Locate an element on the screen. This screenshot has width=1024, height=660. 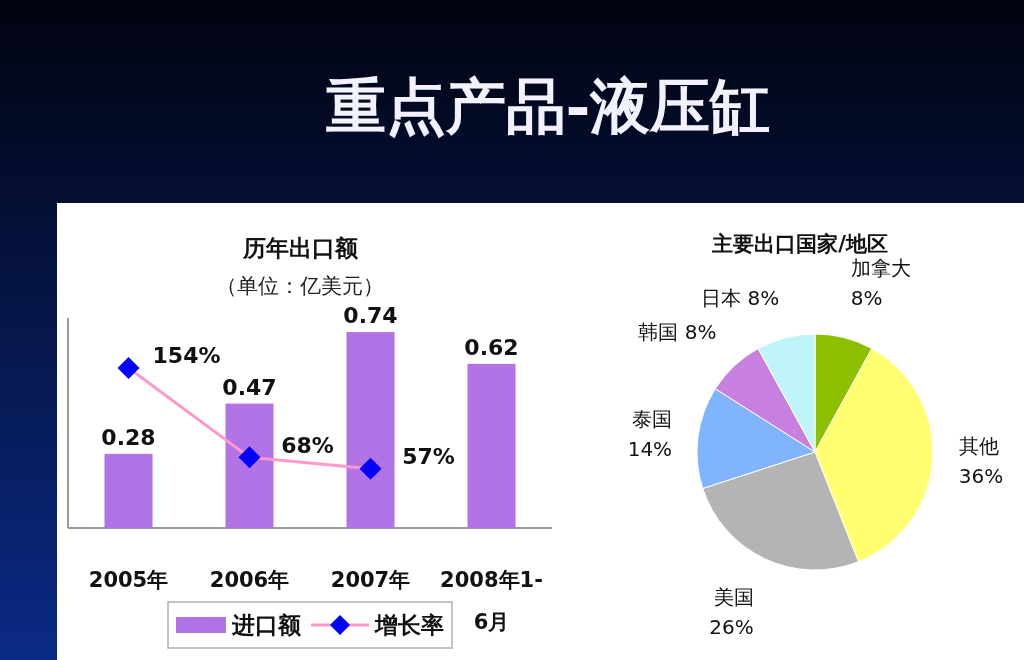
chart-title: 历年出口额 is located at coordinates (300, 248).